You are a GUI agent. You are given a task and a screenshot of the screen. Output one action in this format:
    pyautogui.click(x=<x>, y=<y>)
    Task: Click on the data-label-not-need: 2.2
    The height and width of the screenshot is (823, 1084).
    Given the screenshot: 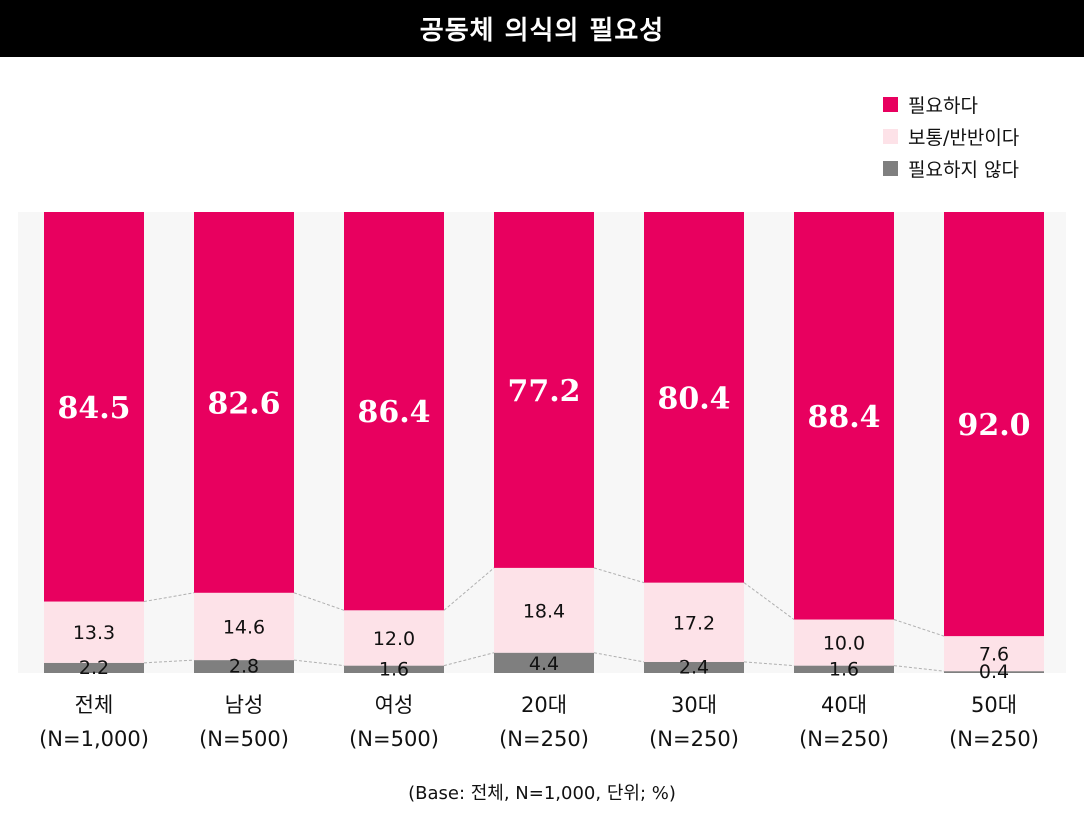 What is the action you would take?
    pyautogui.click(x=94, y=668)
    